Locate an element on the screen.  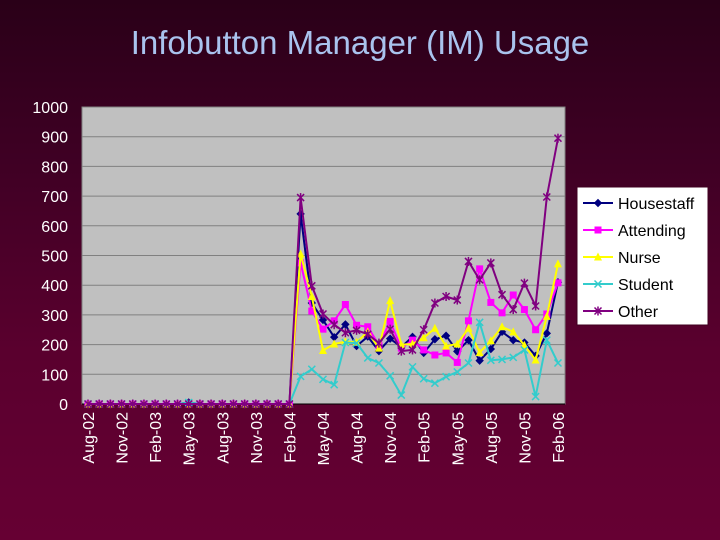
x-tick-label: Aug-02 is located at coordinates (89, 438).